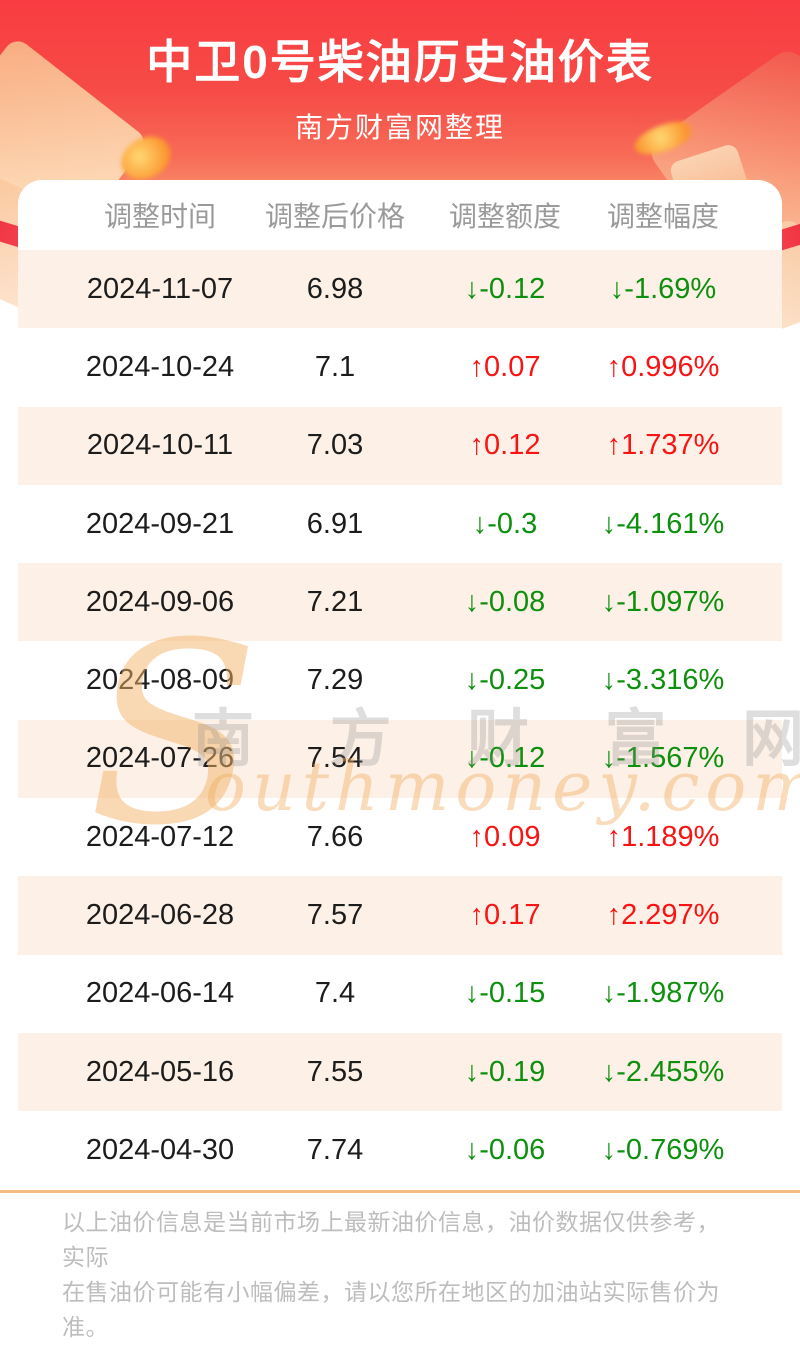 Image resolution: width=800 pixels, height=1345 pixels. Describe the element at coordinates (335, 680) in the screenshot. I see `cell-price: 7.29` at that location.